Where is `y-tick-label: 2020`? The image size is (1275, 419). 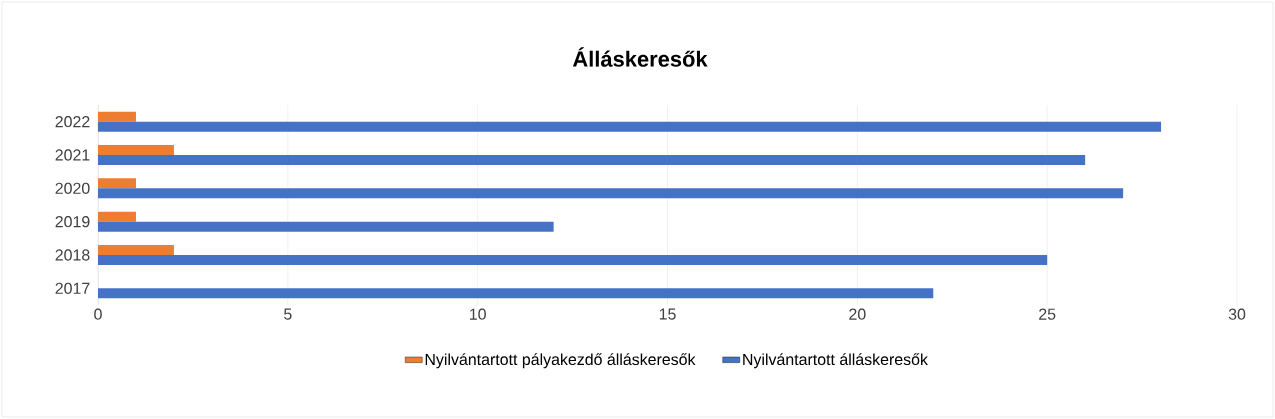 y-tick-label: 2020 is located at coordinates (72, 188).